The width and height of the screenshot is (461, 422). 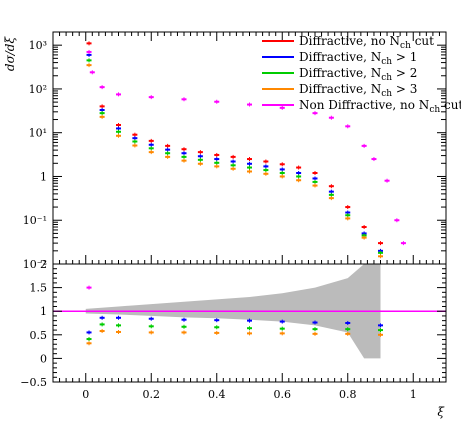 What do you see at coordinates (413, 394) in the screenshot?
I see `x-tick-label: 1` at bounding box center [413, 394].